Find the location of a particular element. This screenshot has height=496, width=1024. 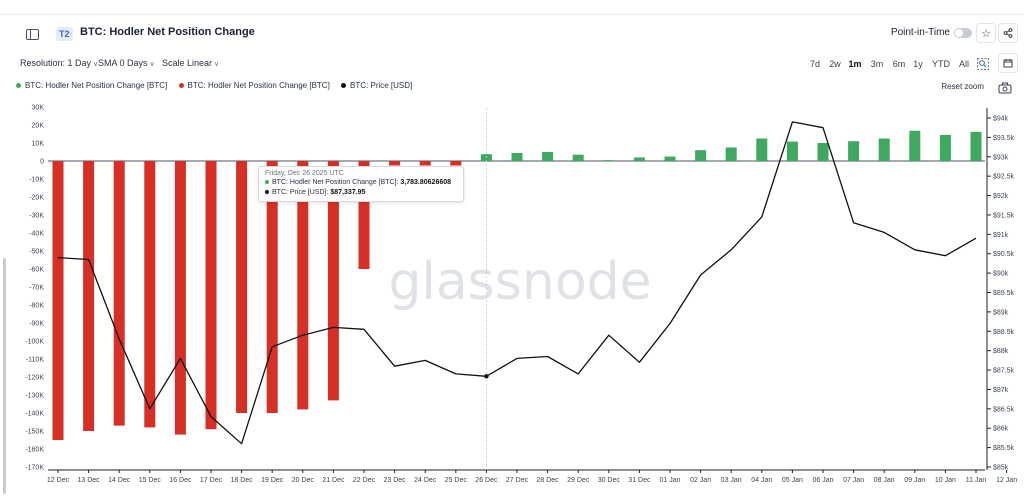

range-3m: 3m is located at coordinates (877, 64).